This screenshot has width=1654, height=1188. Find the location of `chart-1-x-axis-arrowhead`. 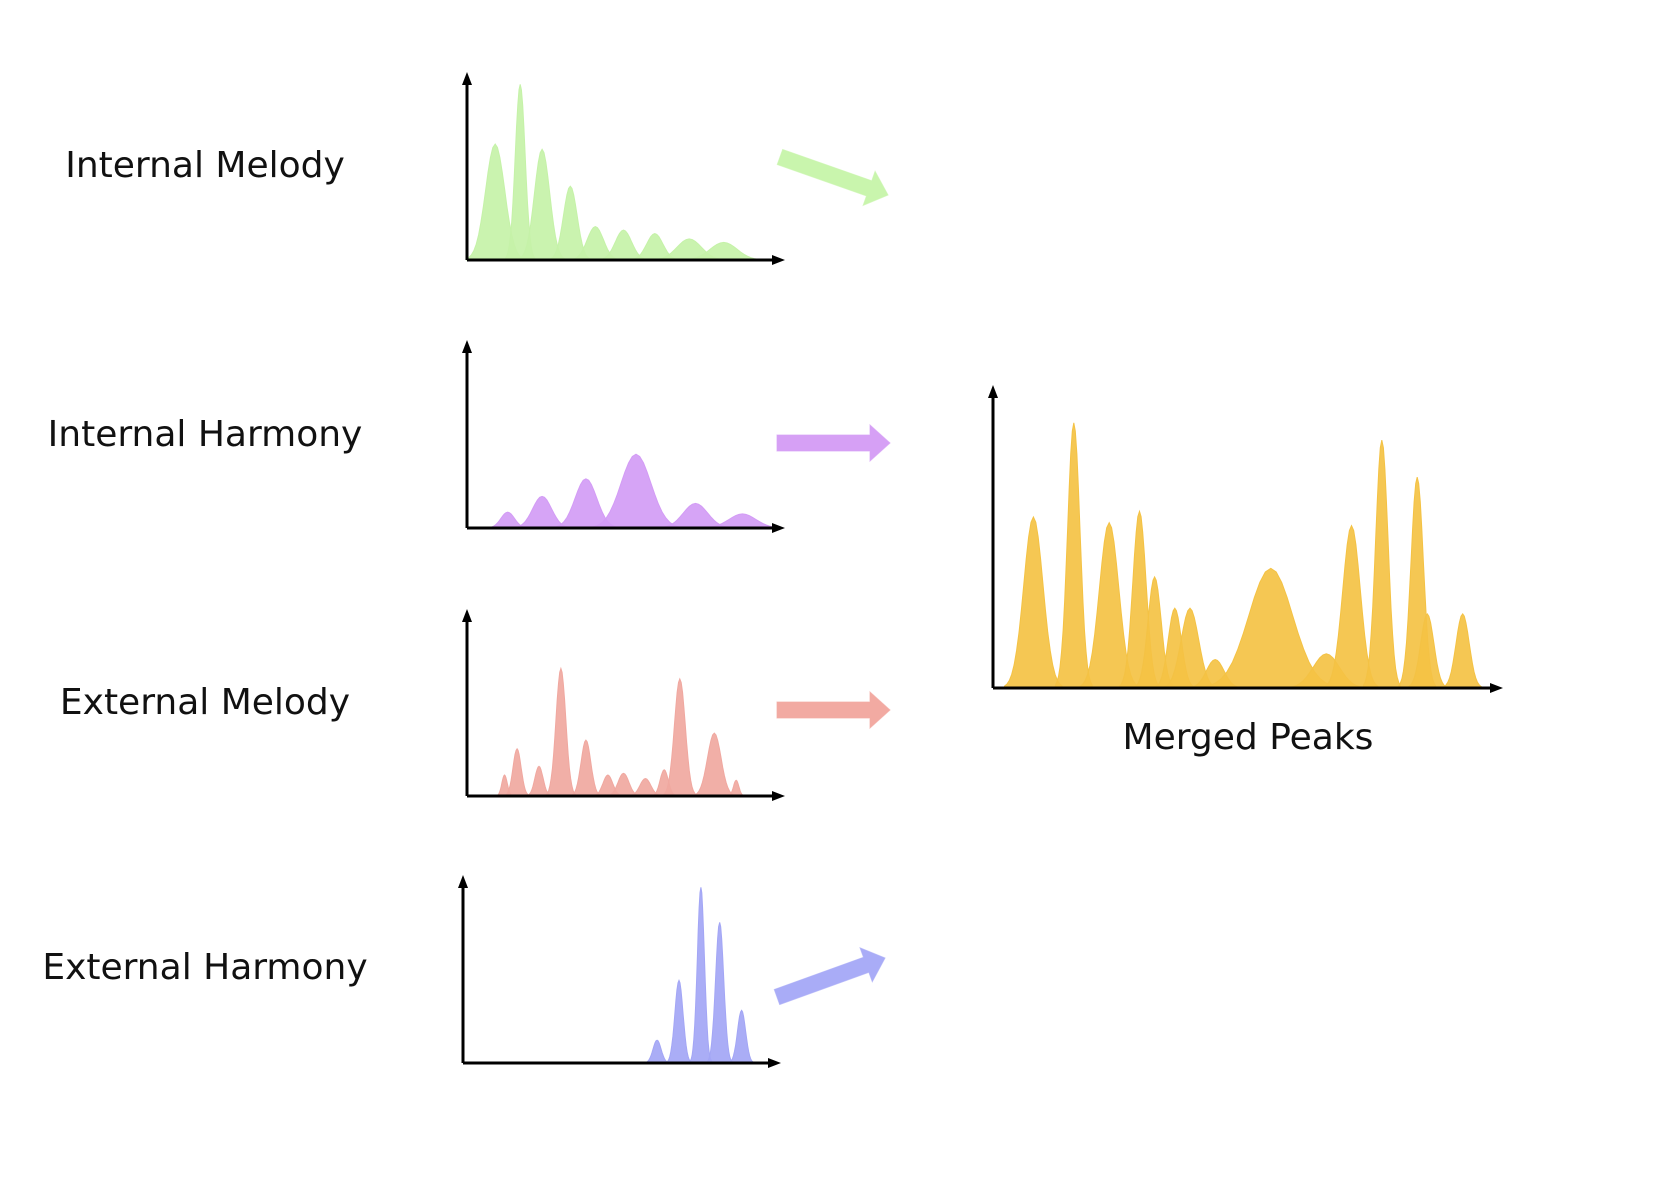

chart-1-x-axis-arrowhead is located at coordinates (778, 260).